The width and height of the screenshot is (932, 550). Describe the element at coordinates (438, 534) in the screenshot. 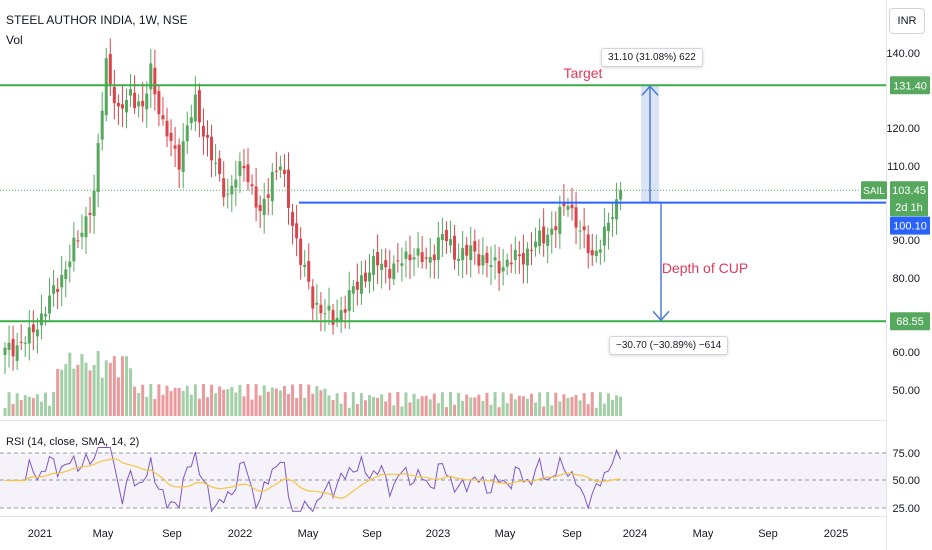

I see `time-tick-label: 2023` at that location.